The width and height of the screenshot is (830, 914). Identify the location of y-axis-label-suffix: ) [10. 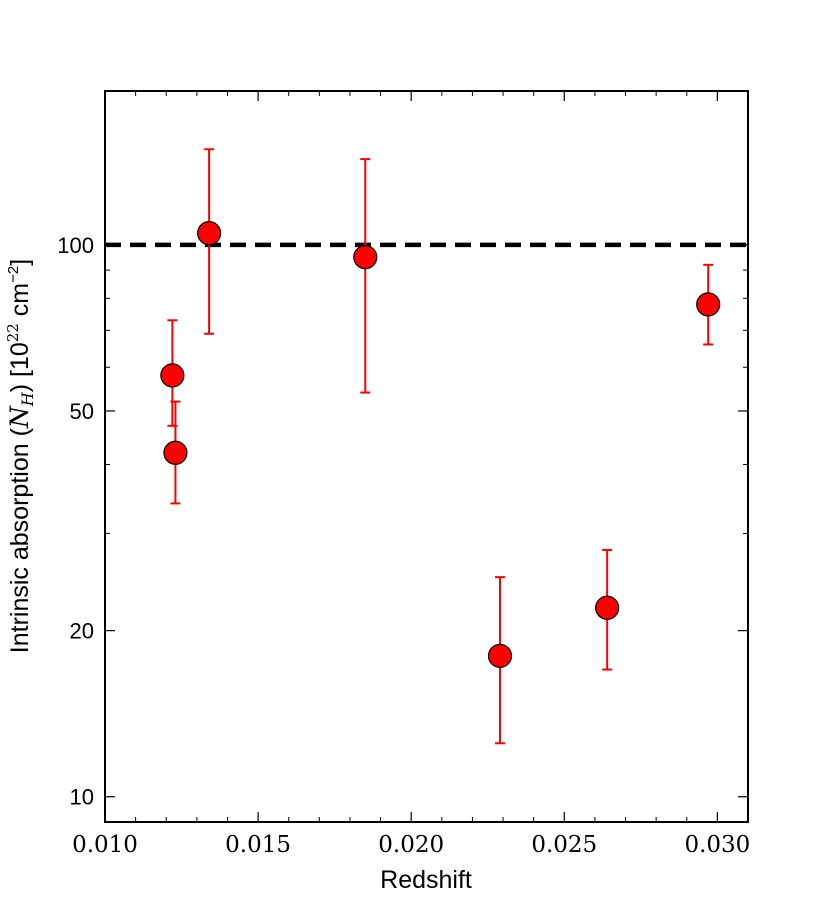
(20, 367).